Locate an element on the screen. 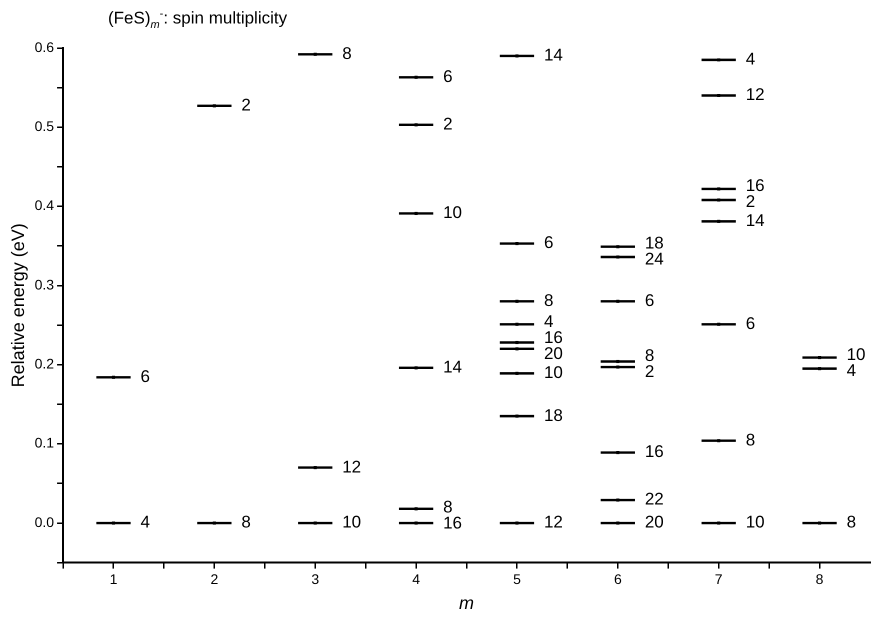 The height and width of the screenshot is (621, 886). chart-title: (FeS)$_{m}$$^{-}$: spin multiplicity is located at coordinates (198, 20).